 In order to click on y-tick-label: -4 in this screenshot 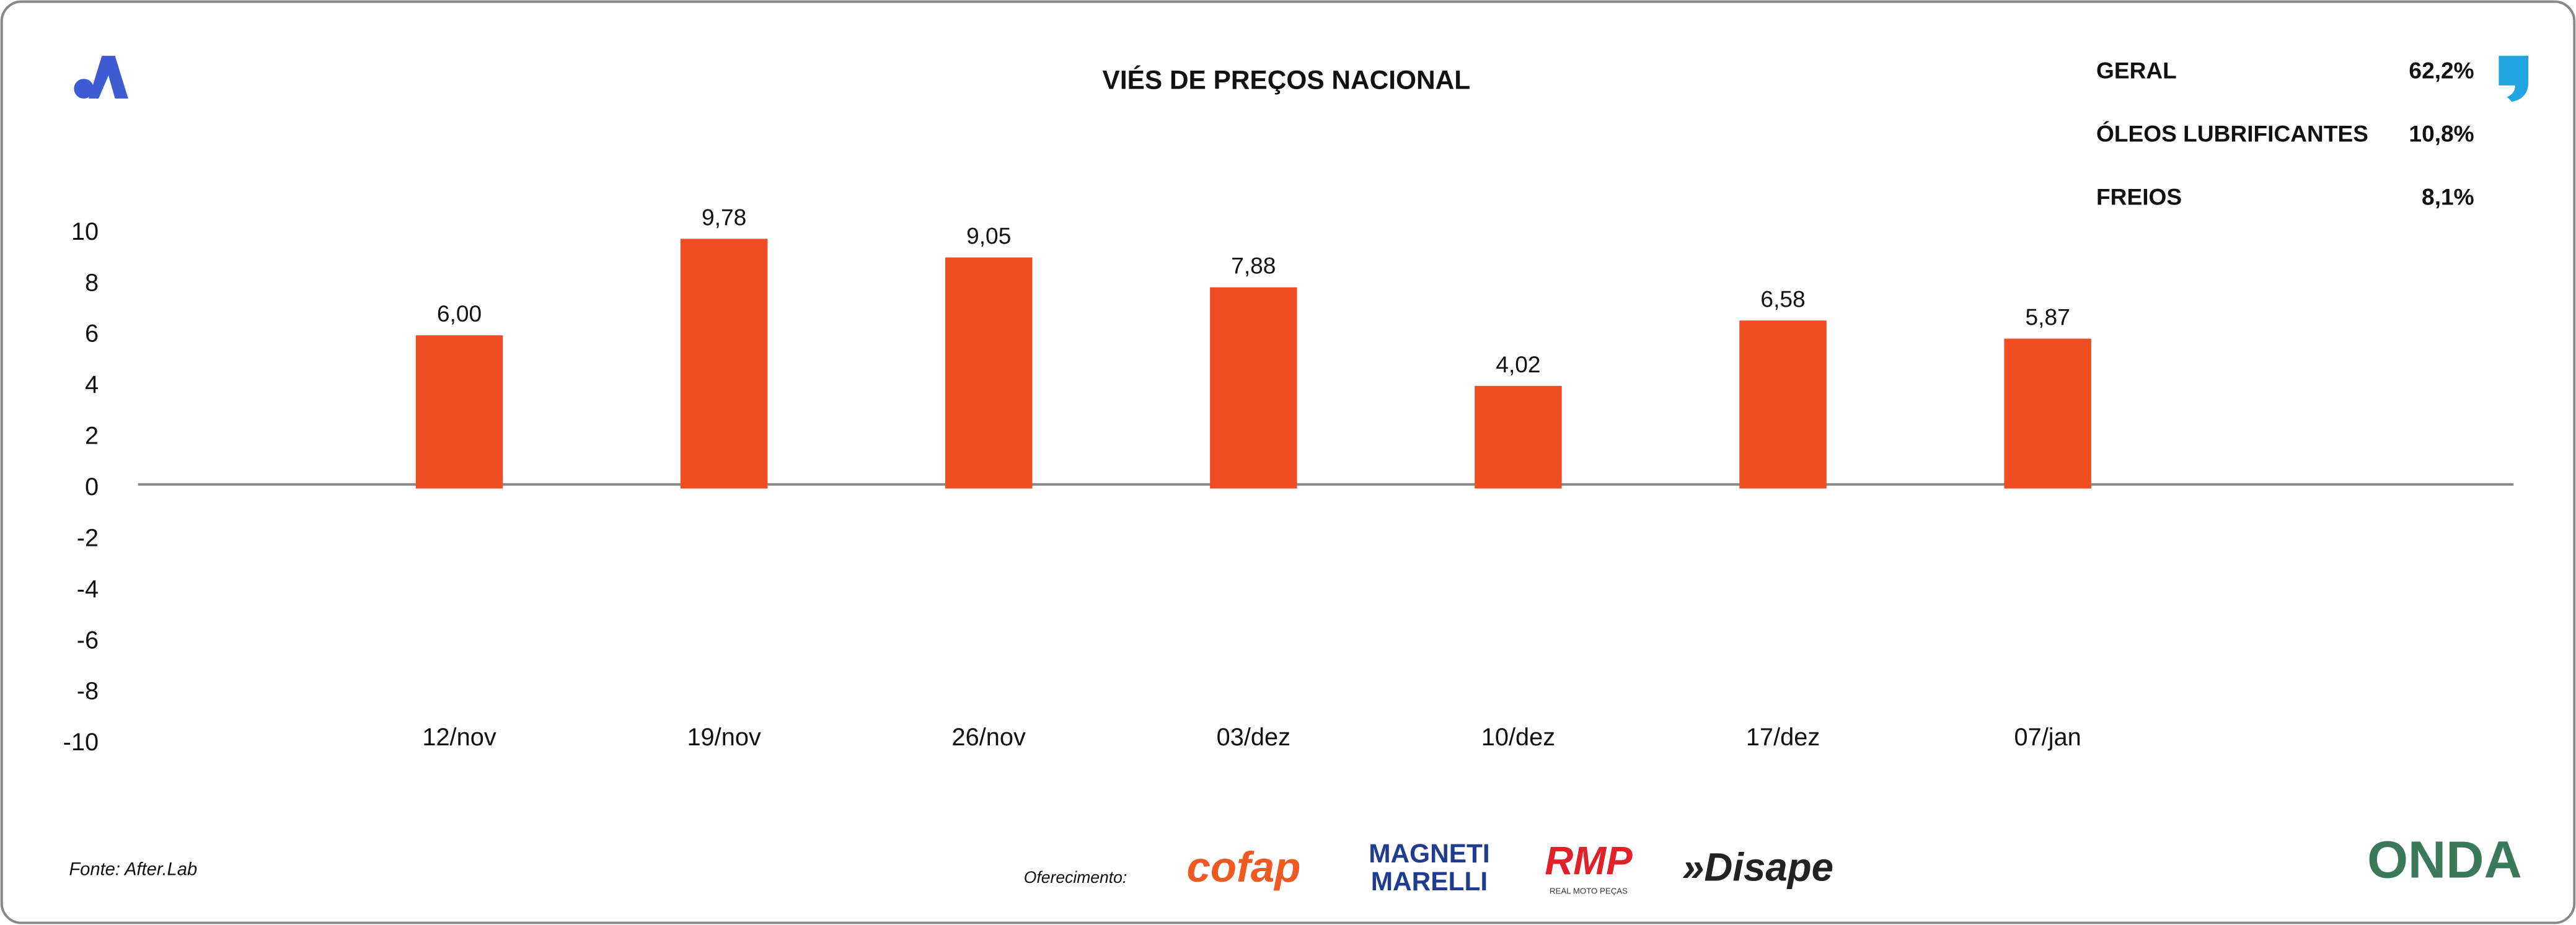, I will do `click(88, 589)`.